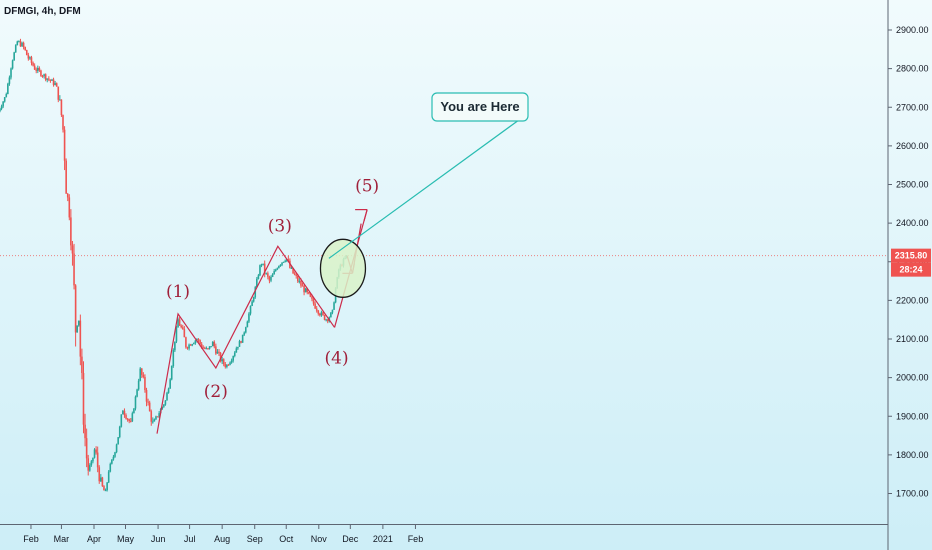 This screenshot has height=550, width=932. I want to click on x-tick-label: Feb, so click(416, 539).